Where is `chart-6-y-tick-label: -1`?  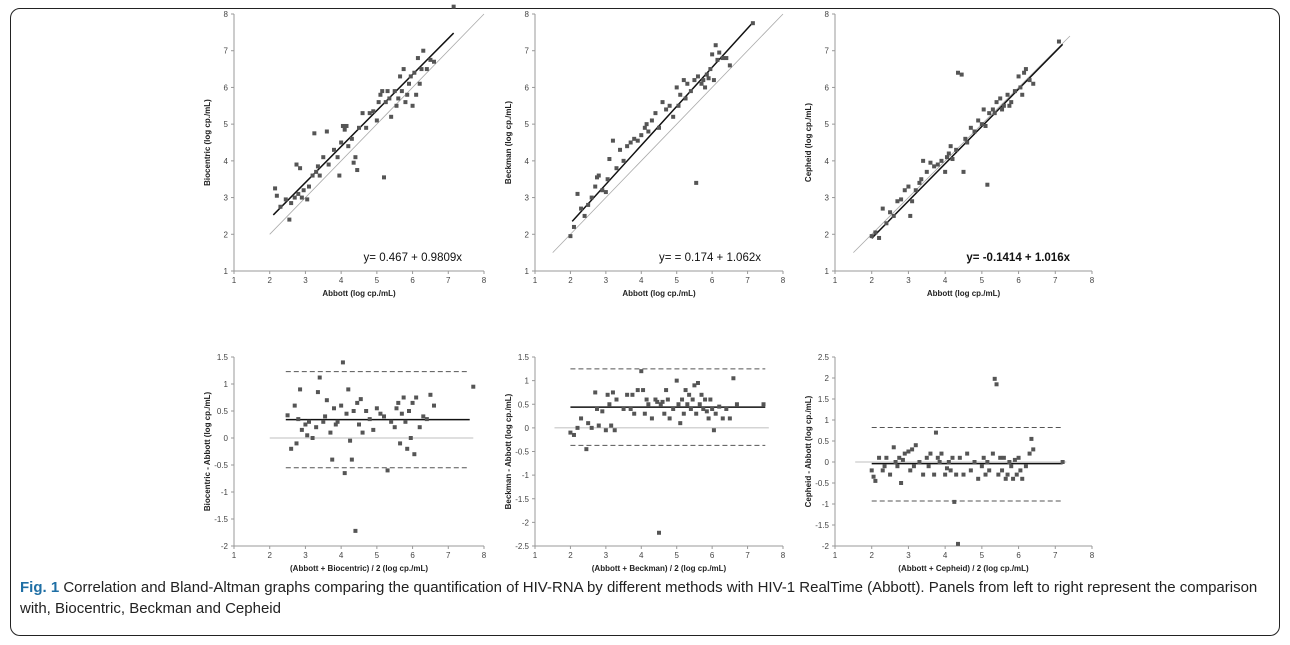 chart-6-y-tick-label: -1 is located at coordinates (826, 504).